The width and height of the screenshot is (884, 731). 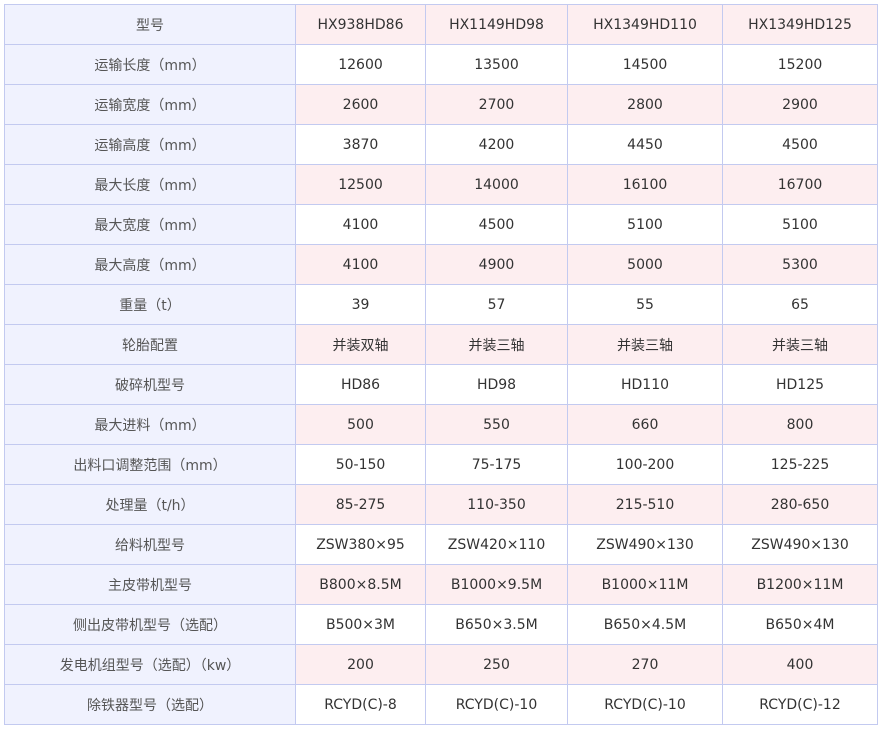 What do you see at coordinates (150, 104) in the screenshot?
I see `row-label: 运输宽度（mm）` at bounding box center [150, 104].